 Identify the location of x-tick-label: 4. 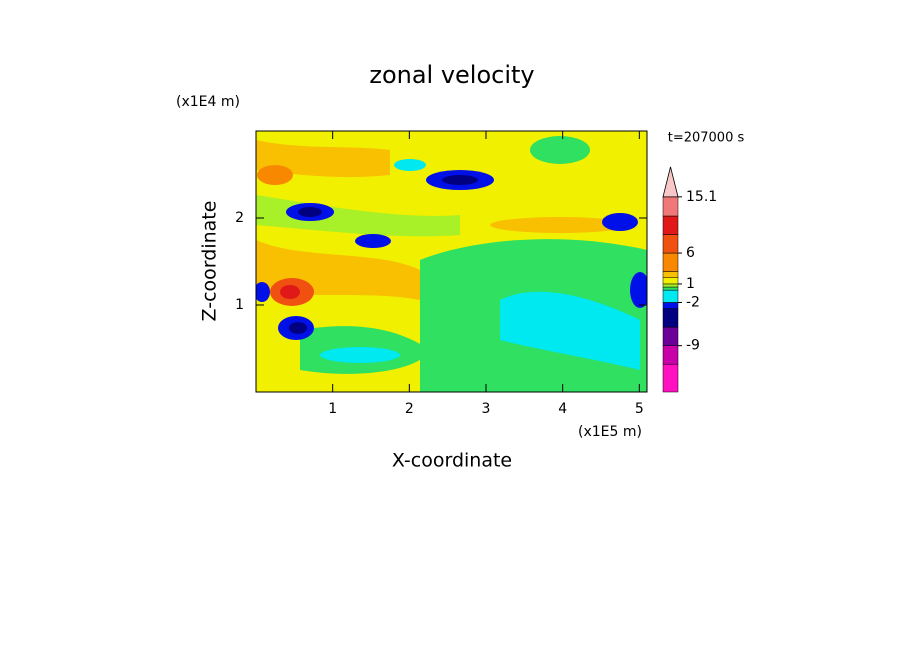
(562, 409).